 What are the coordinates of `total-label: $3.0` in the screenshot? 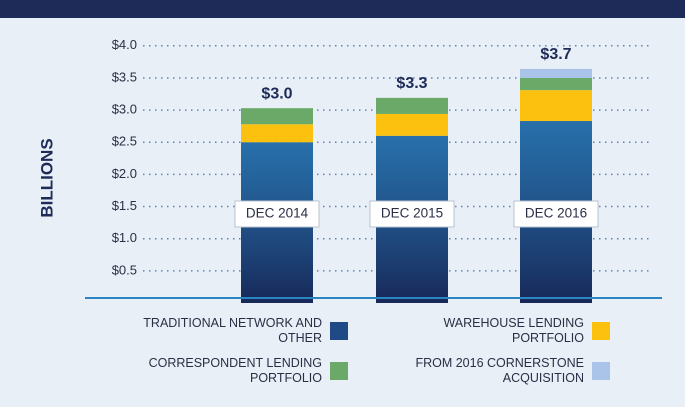 It's located at (276, 93).